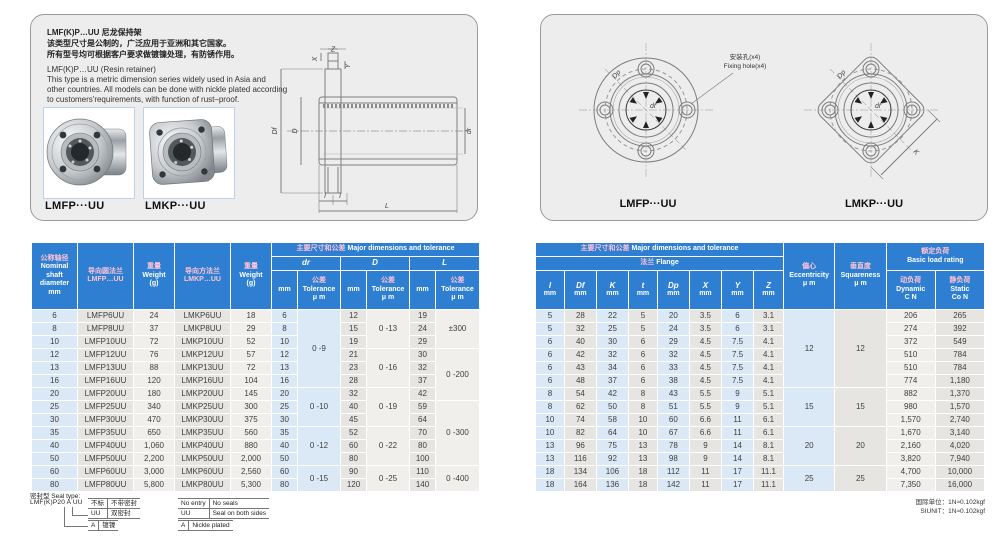 The width and height of the screenshot is (1000, 553). Describe the element at coordinates (353, 342) in the screenshot. I see `d-value-cell: 19` at that location.